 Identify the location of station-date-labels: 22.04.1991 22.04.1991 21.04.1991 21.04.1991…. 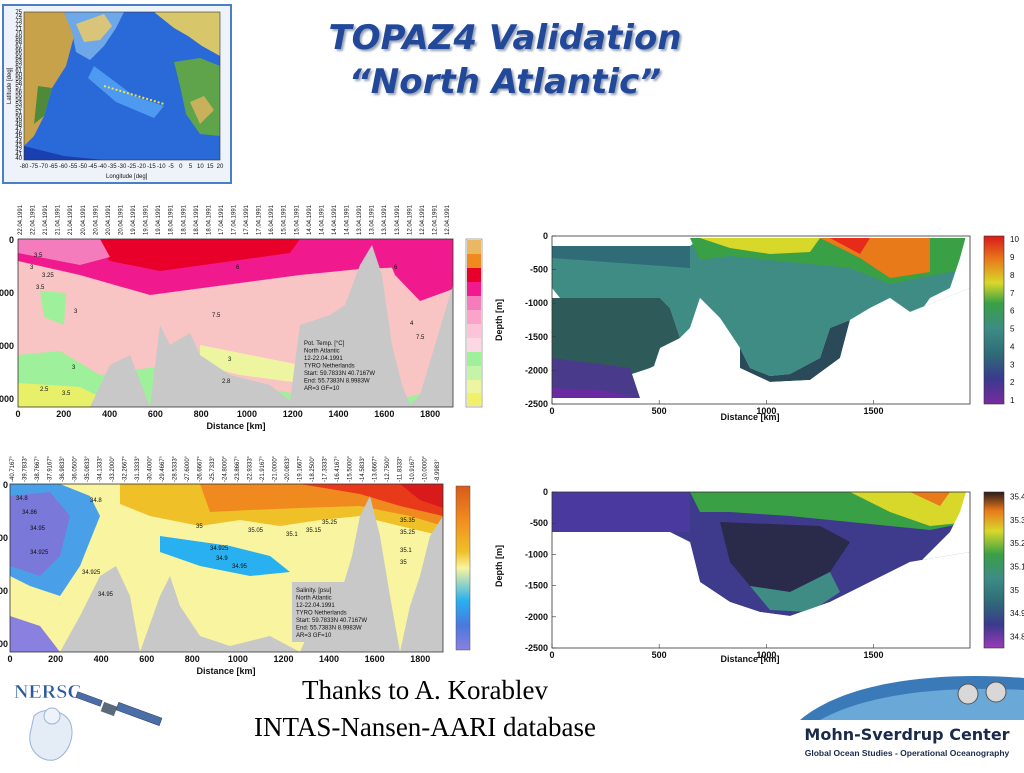
(234, 220).